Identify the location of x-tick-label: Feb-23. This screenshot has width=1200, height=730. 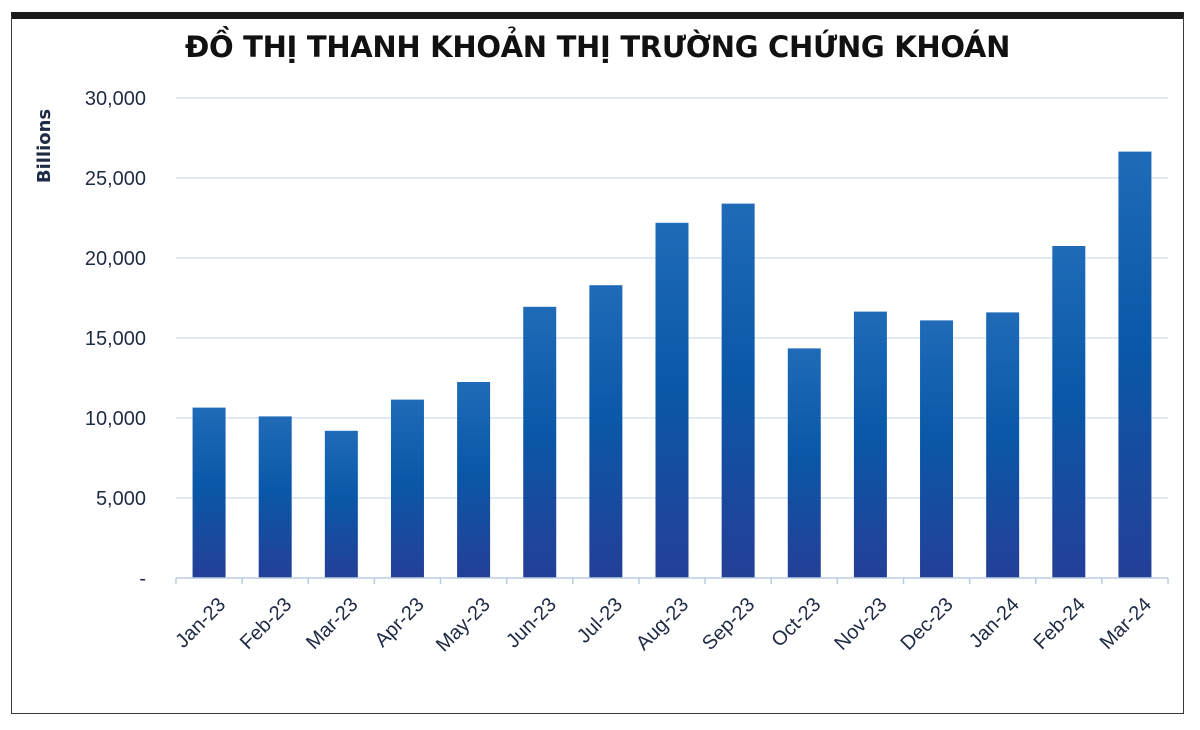
(266, 624).